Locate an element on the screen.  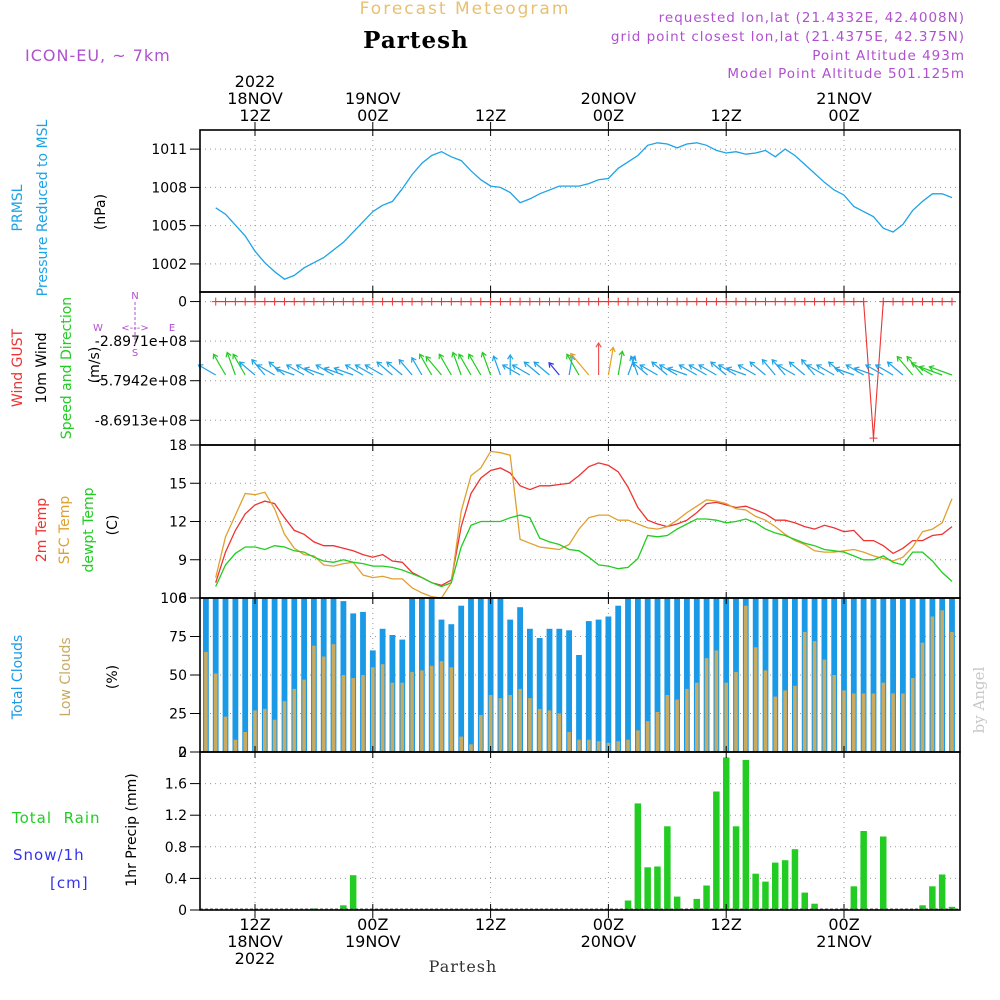
y-tick-label-temperature: 12 is located at coordinates (178, 523).